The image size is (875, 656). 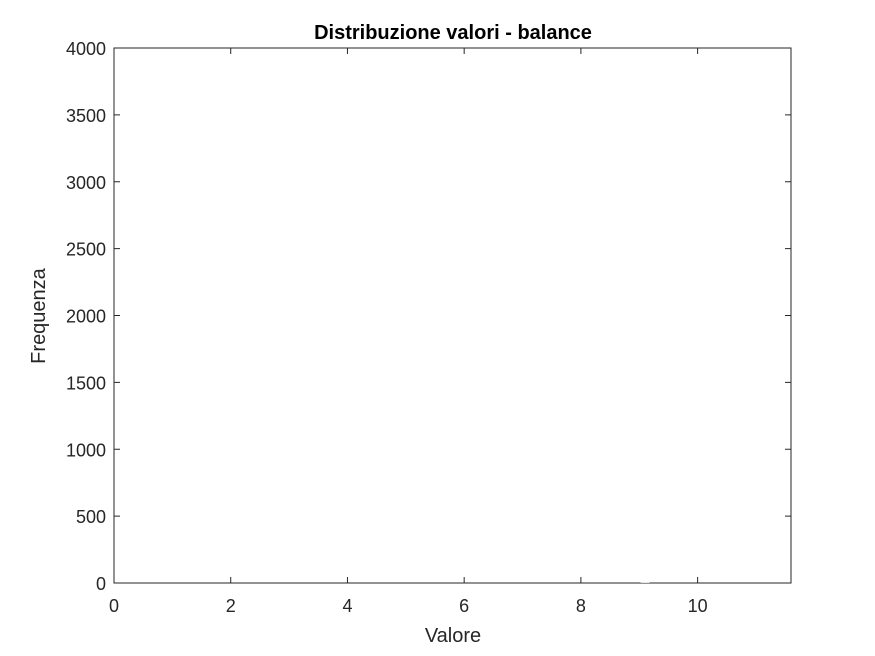 What do you see at coordinates (101, 584) in the screenshot?
I see `y-tick-label: 0` at bounding box center [101, 584].